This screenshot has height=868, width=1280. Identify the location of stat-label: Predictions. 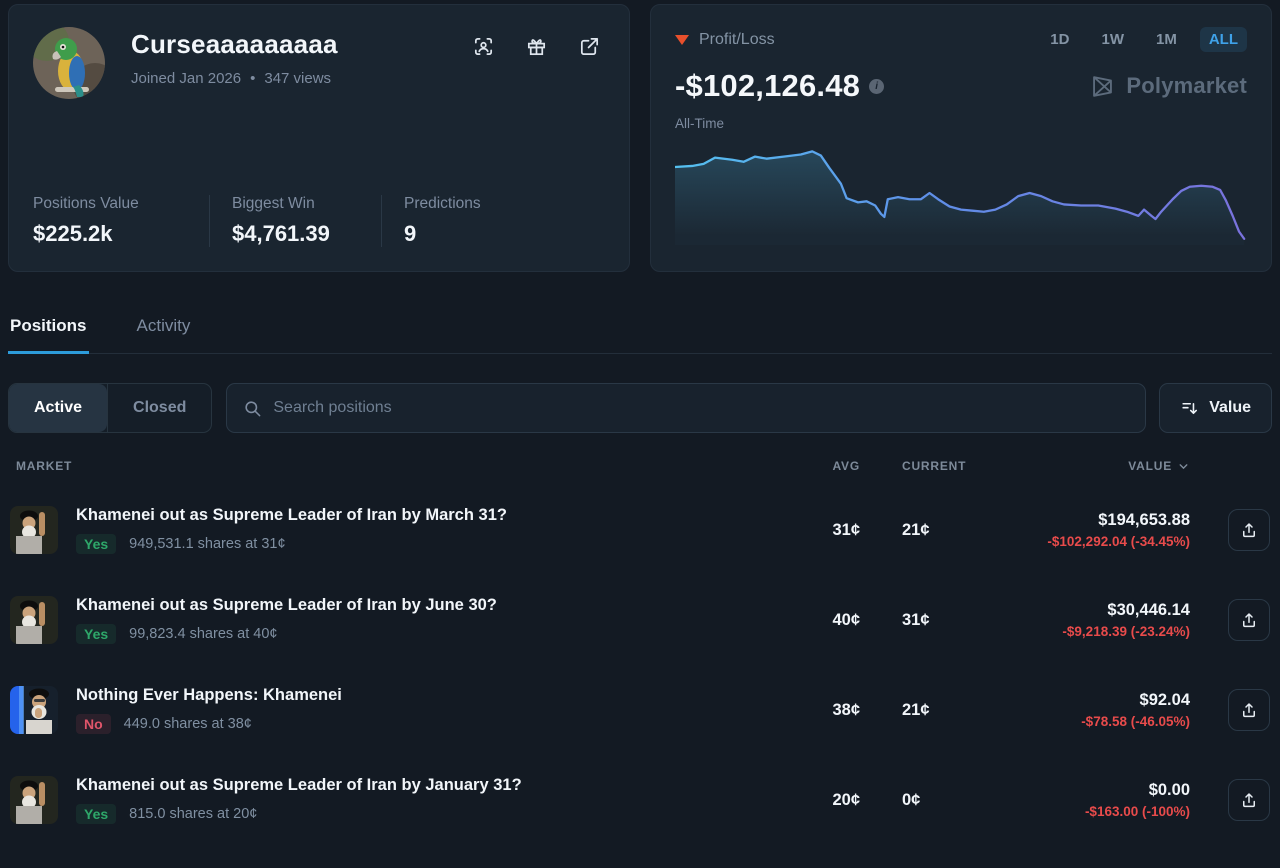
(442, 203).